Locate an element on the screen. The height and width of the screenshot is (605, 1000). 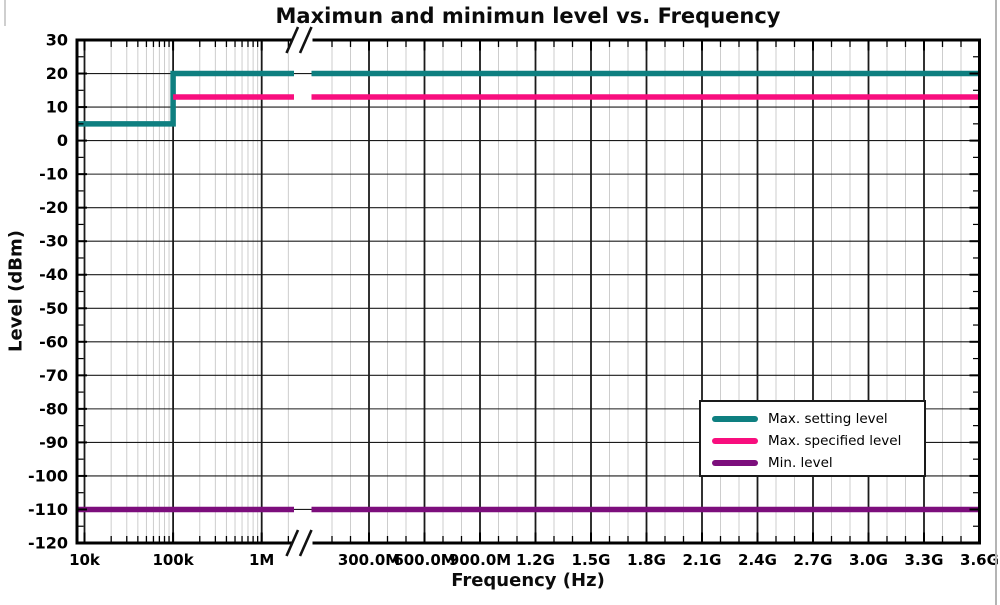
x-tick-label: 600.0M is located at coordinates (424, 560).